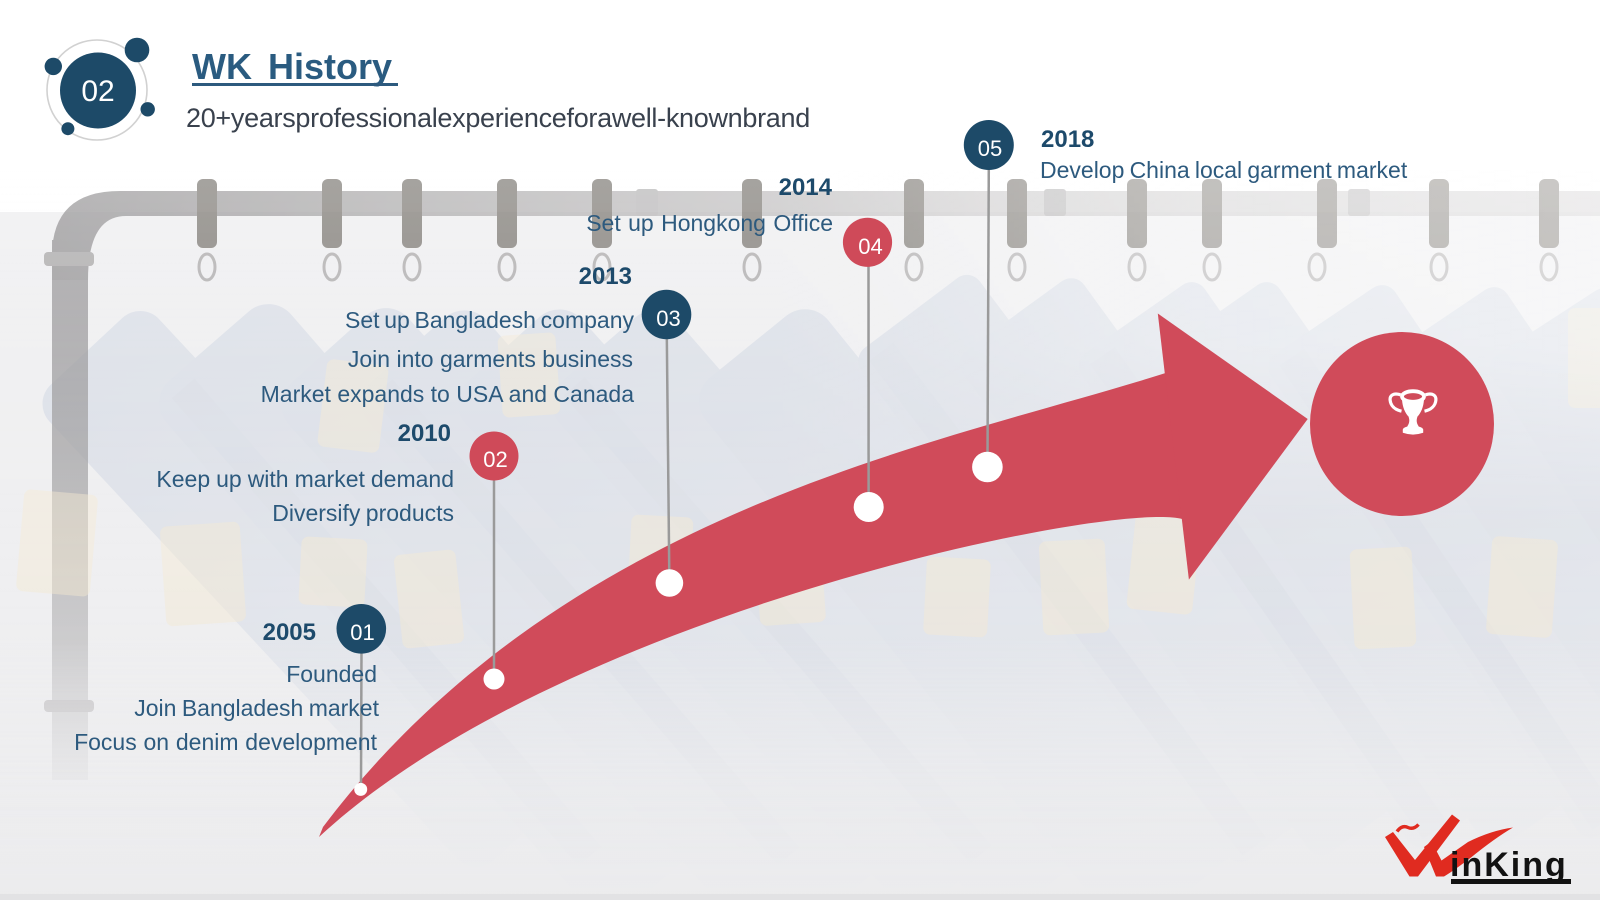 This screenshot has width=1600, height=900. What do you see at coordinates (97, 91) in the screenshot?
I see `svg-text: 02` at bounding box center [97, 91].